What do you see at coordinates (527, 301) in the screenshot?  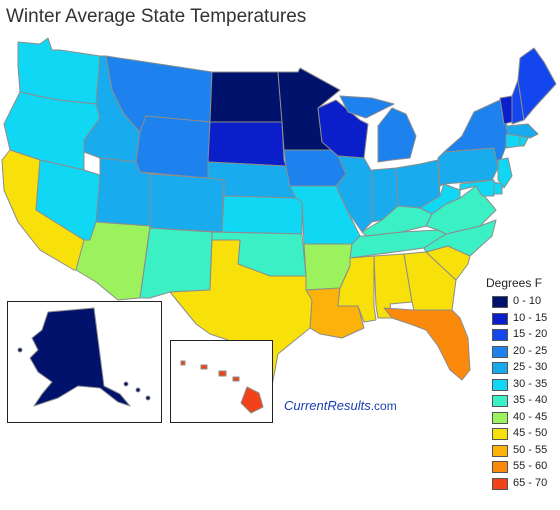 I see `legend-label: 0 - 10` at bounding box center [527, 301].